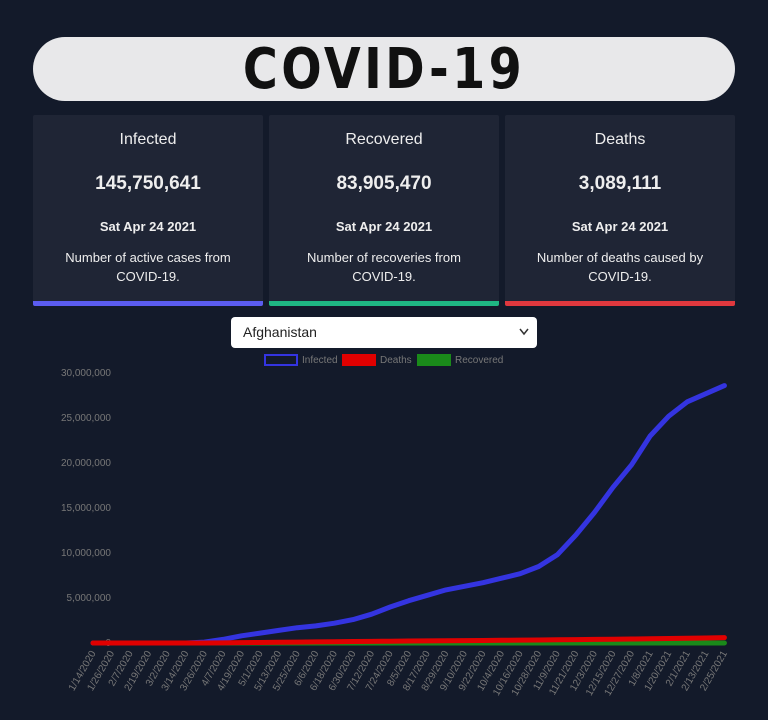  Describe the element at coordinates (148, 267) in the screenshot. I see `card-description: Number of active cases from COVID-19.` at that location.